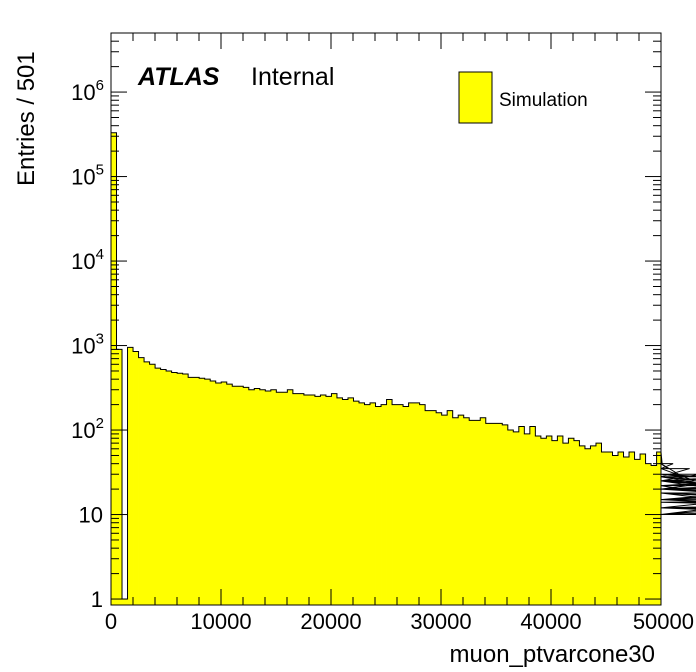 The width and height of the screenshot is (696, 672). I want to click on x-axis-title: muon_ptvarcone30, so click(552, 654).